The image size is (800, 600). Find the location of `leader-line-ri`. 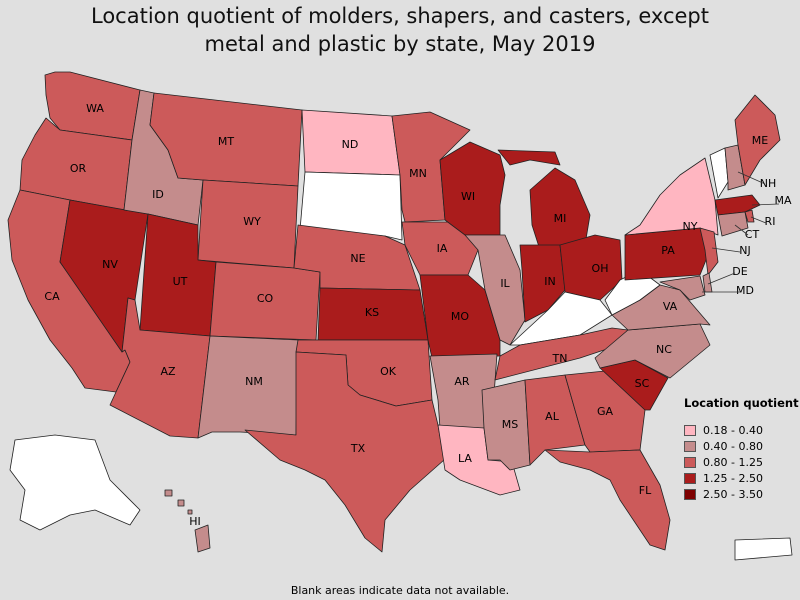

leader-line-ri is located at coordinates (758, 220).